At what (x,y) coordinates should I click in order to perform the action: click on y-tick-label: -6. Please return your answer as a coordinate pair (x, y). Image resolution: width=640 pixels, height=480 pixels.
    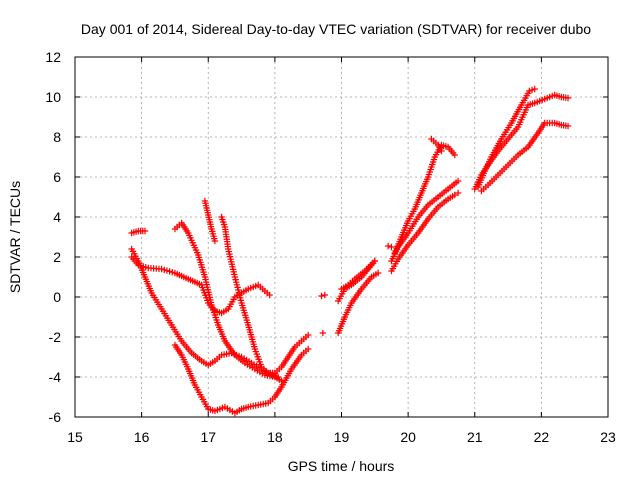
    Looking at the image, I should click on (55, 417).